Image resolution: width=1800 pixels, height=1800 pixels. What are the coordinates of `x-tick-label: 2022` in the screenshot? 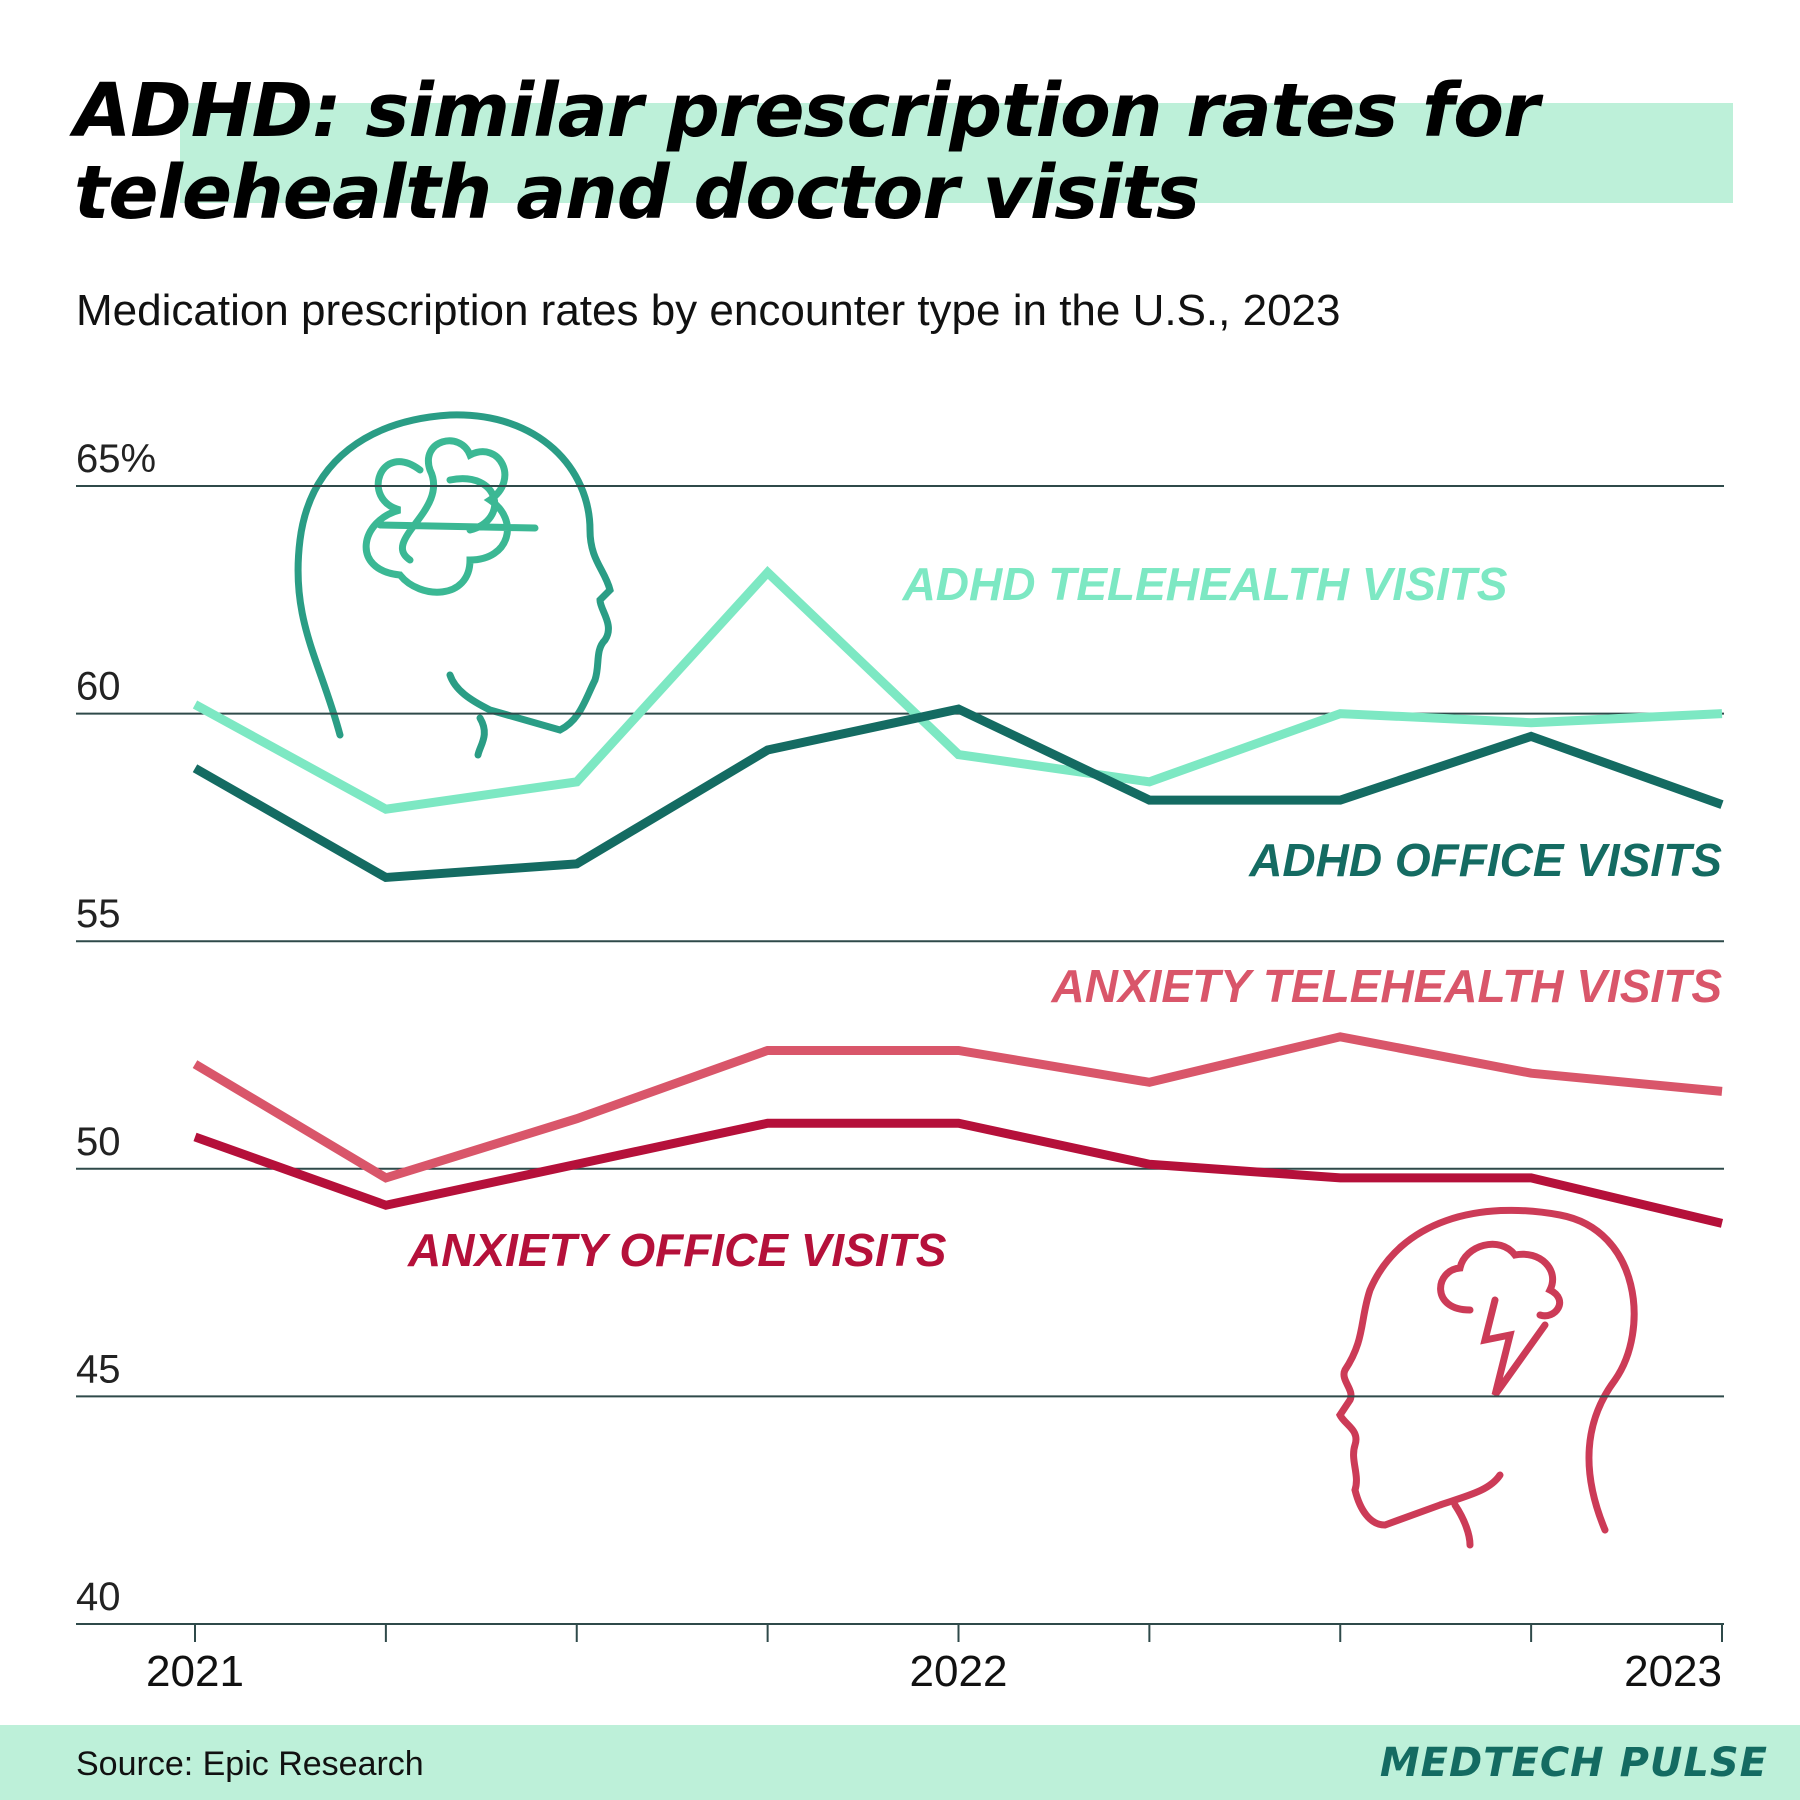 It's located at (959, 1671).